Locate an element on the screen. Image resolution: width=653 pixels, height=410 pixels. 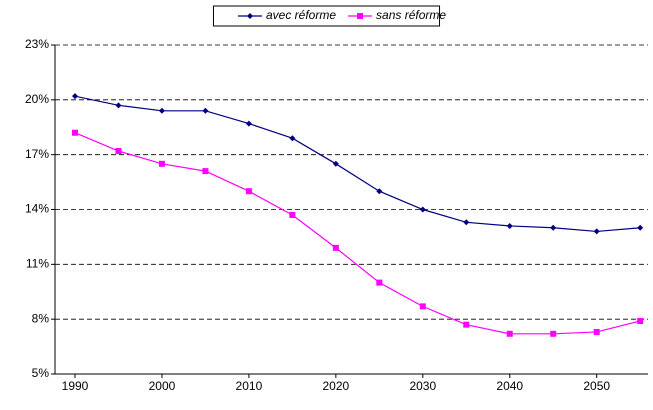
legend-box is located at coordinates (326, 16).